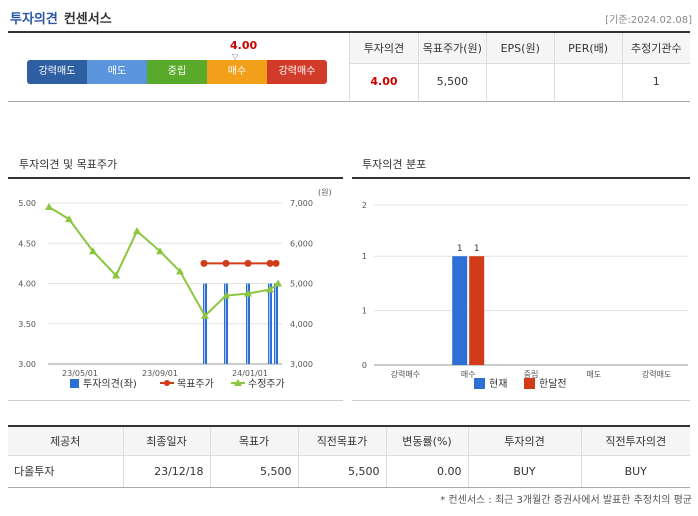 Image resolution: width=698 pixels, height=516 pixels. Describe the element at coordinates (301, 324) in the screenshot. I see `y-right-tick-label: 4,000` at that location.